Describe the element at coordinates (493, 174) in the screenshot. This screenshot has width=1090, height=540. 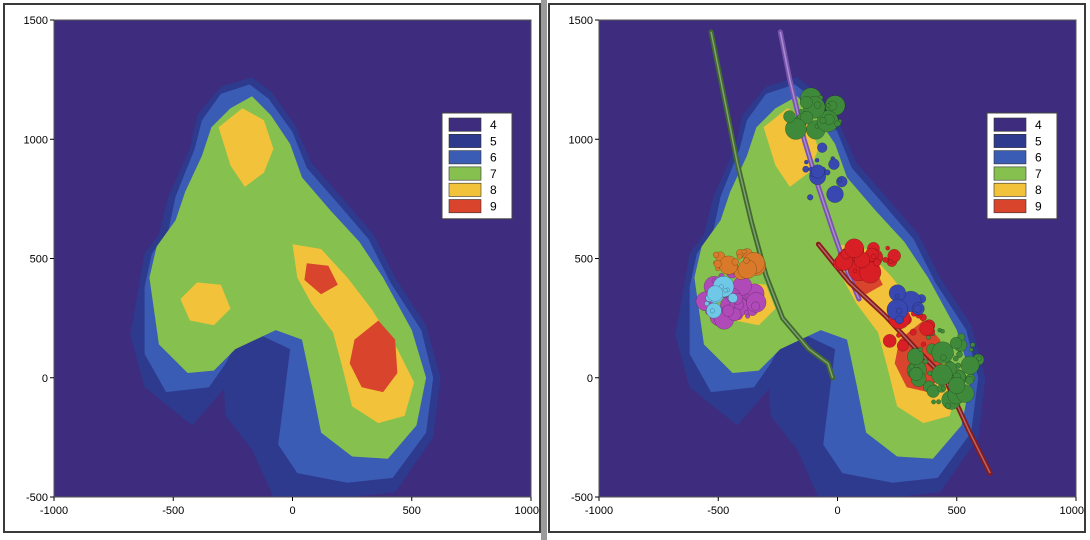
I see `legend-label: 7` at that location.